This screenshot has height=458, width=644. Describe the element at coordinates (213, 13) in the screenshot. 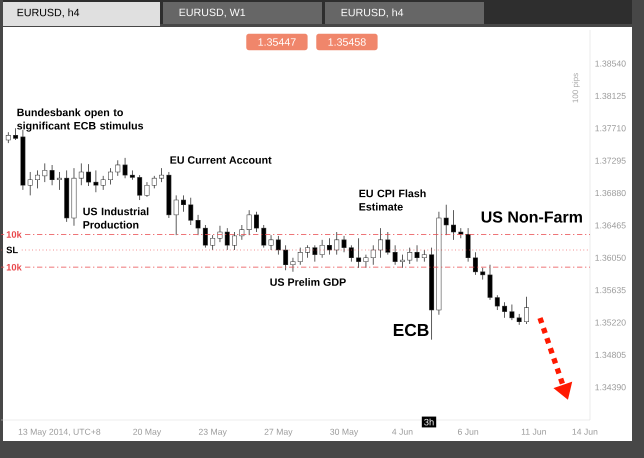

I see `text: EURUSD, W1` at that location.